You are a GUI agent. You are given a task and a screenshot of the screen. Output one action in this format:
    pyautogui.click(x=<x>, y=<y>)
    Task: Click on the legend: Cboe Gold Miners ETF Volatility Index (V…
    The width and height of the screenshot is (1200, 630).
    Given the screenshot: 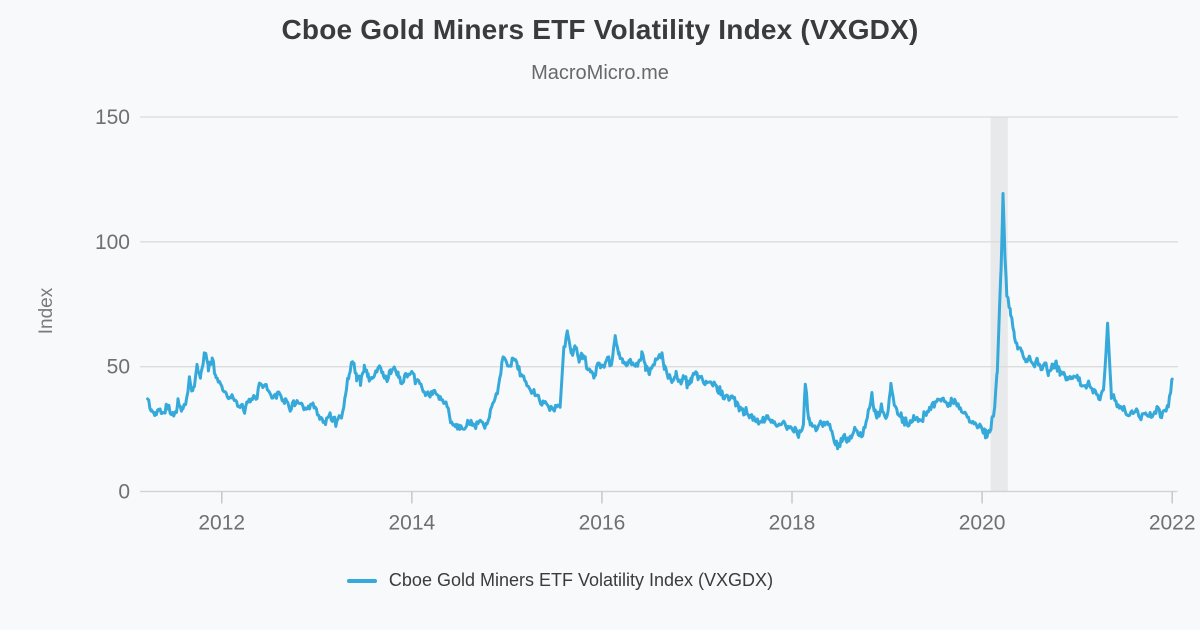 What is the action you would take?
    pyautogui.click(x=580, y=580)
    